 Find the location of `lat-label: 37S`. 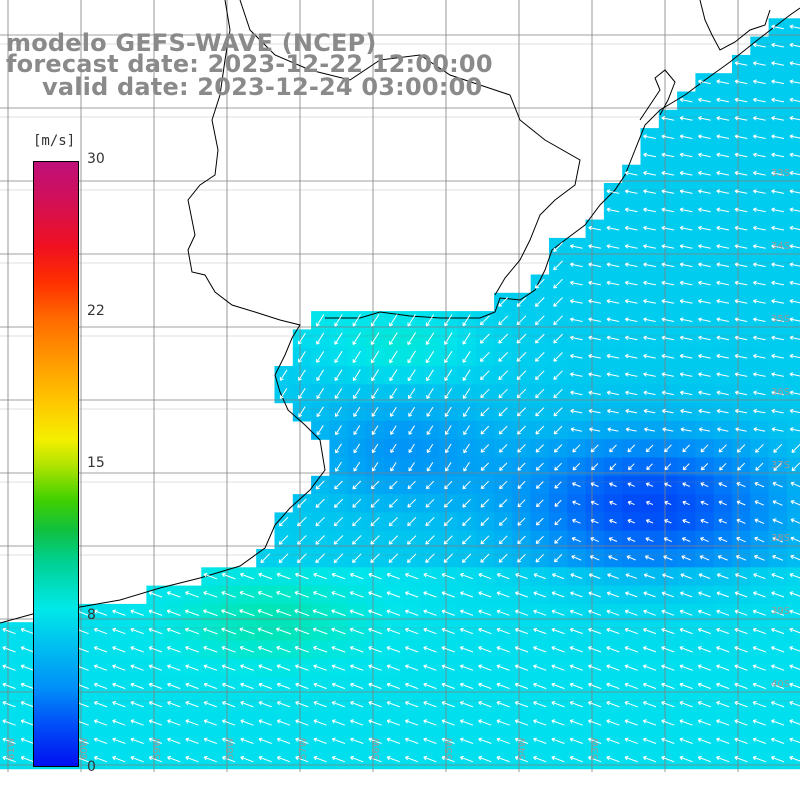

lat-label: 37S is located at coordinates (780, 465).